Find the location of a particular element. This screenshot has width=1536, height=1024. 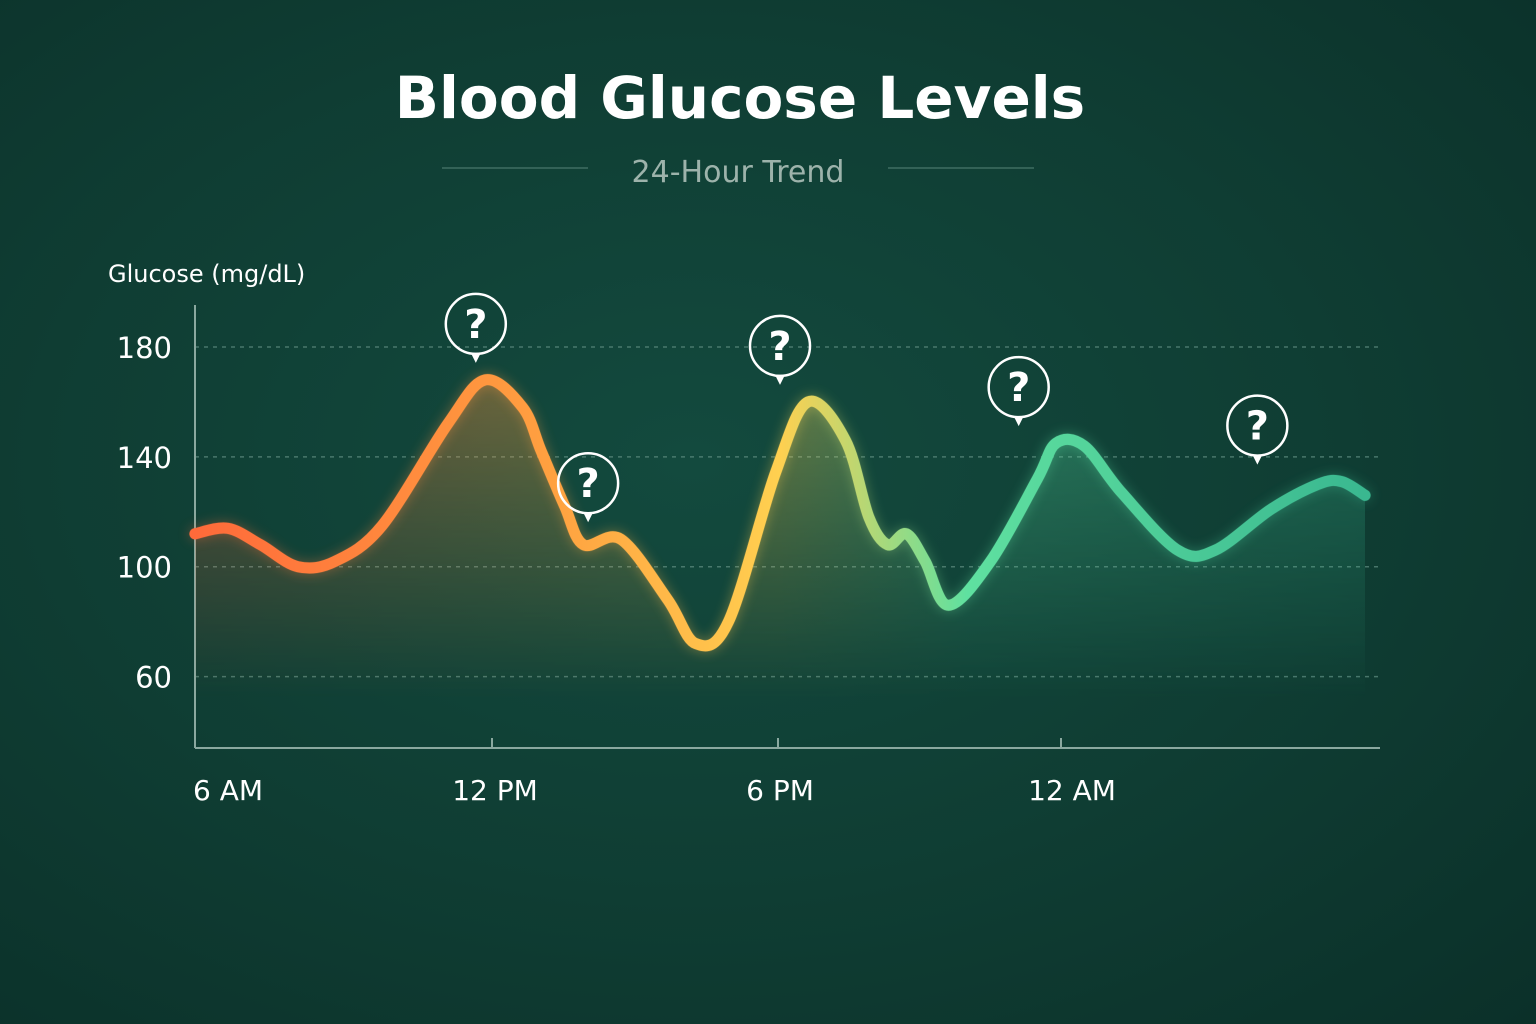

x-tick-label-0: 6 AM is located at coordinates (228, 790).